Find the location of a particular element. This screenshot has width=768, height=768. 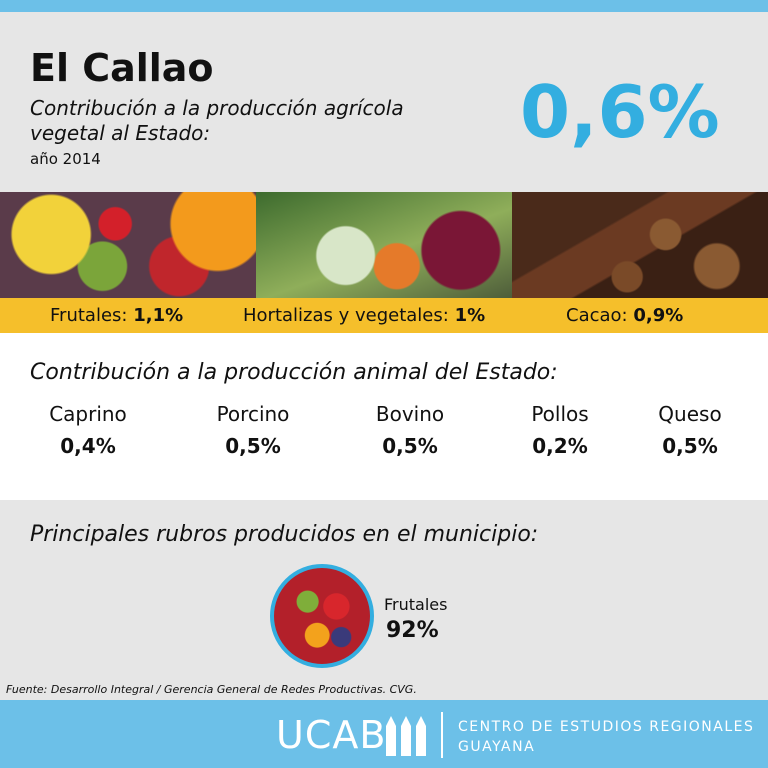

year: año 2014 is located at coordinates (65, 159).